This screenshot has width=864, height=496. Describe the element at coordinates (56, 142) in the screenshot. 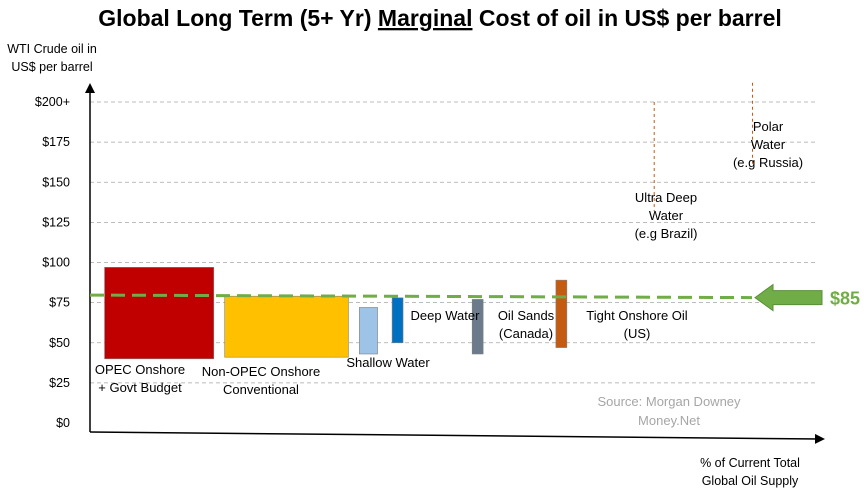

I see `y-tick-label: $175` at that location.